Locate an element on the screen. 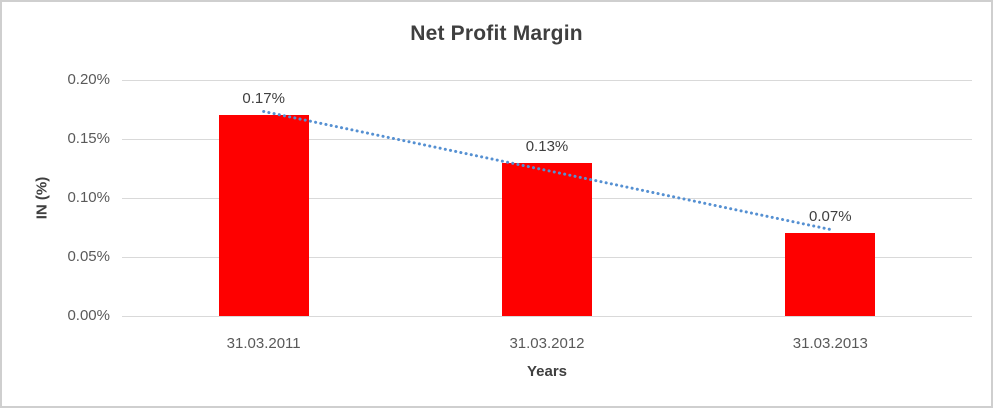  chart-title: Net Profit Margin is located at coordinates (496, 33).